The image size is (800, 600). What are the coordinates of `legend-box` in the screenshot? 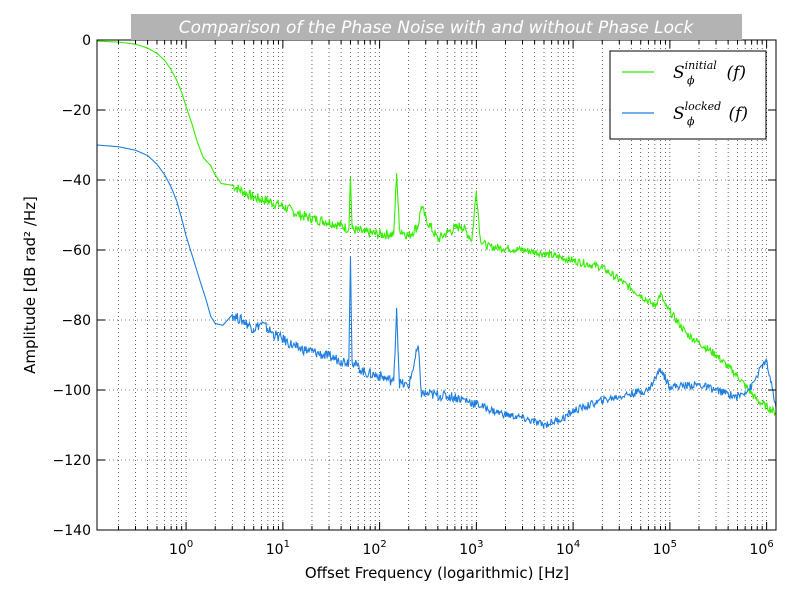 It's located at (688, 95).